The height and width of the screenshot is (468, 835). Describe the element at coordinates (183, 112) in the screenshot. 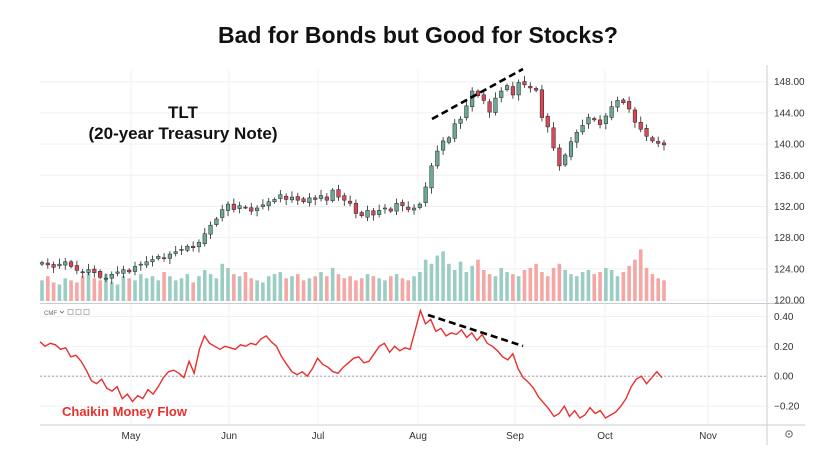

I see `tlt-annotation-line1: TLT` at that location.